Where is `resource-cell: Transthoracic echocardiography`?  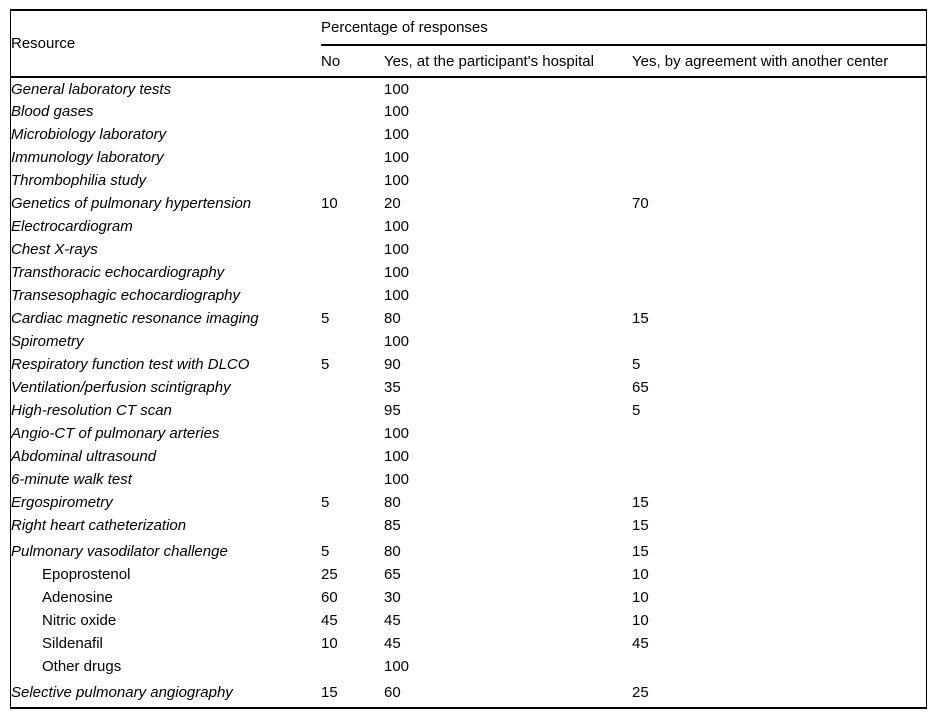
resource-cell: Transthoracic echocardiography is located at coordinates (118, 272).